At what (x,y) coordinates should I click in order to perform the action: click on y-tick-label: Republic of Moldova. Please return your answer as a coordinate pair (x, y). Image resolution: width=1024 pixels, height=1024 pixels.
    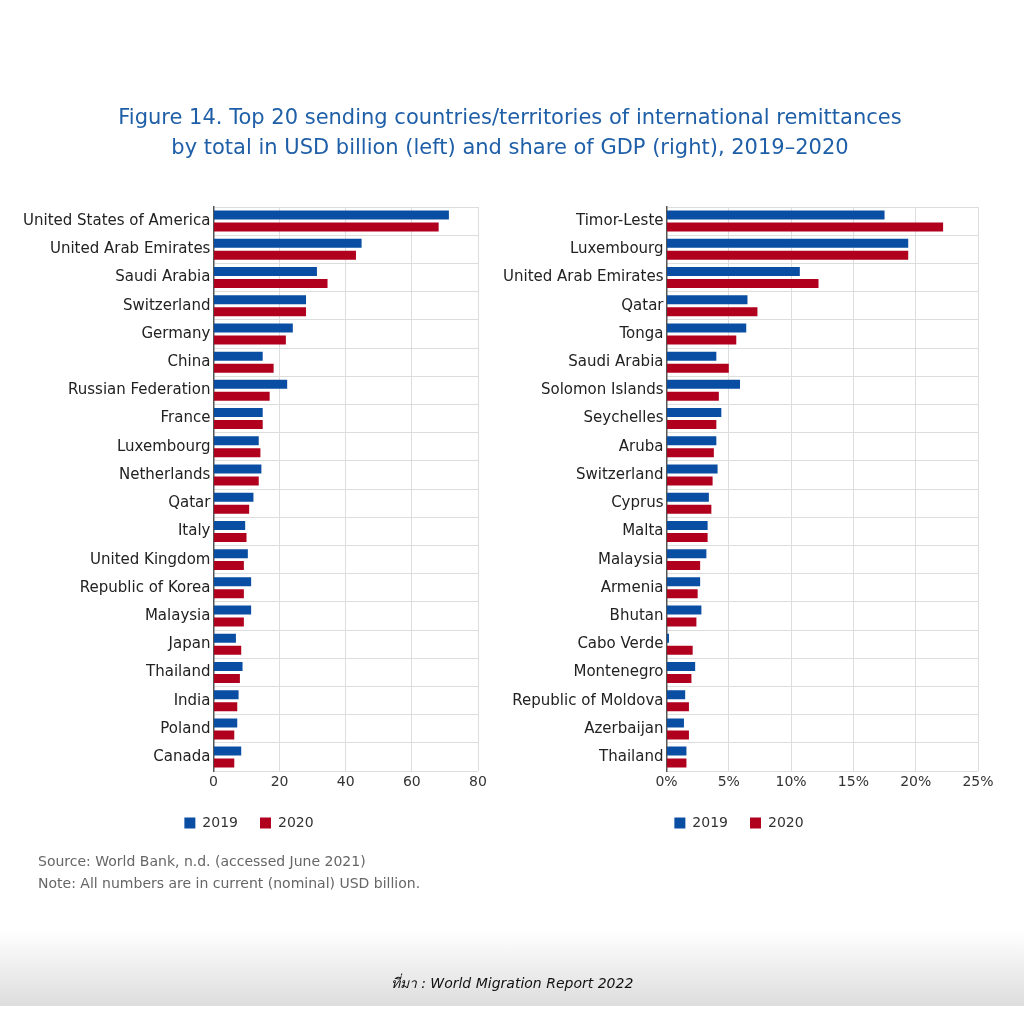
    Looking at the image, I should click on (588, 699).